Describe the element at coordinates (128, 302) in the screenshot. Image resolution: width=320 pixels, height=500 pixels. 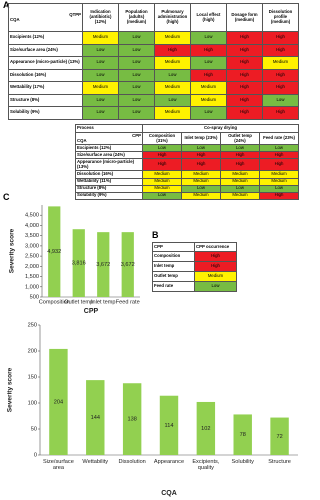
I see `x-tick-label: Feed rate` at that location.